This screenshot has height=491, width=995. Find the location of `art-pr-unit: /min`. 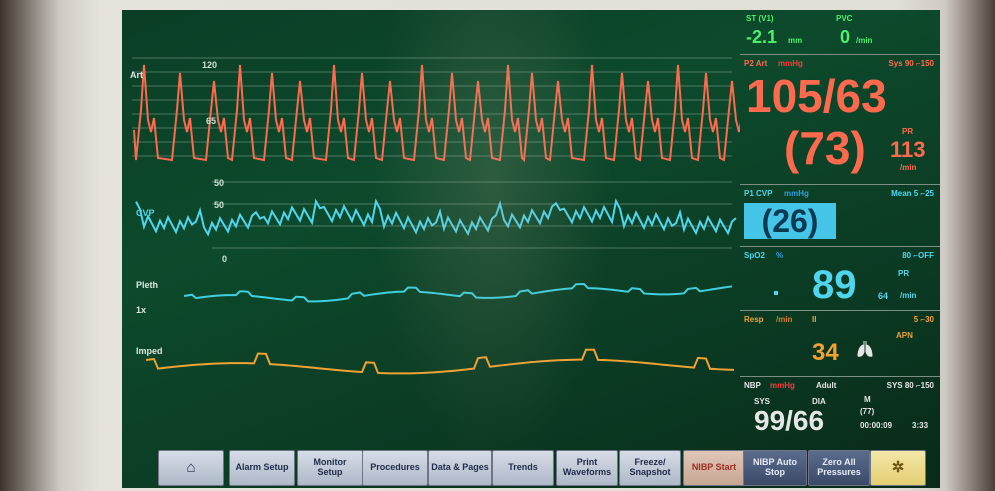

art-pr-unit: /min is located at coordinates (908, 167).